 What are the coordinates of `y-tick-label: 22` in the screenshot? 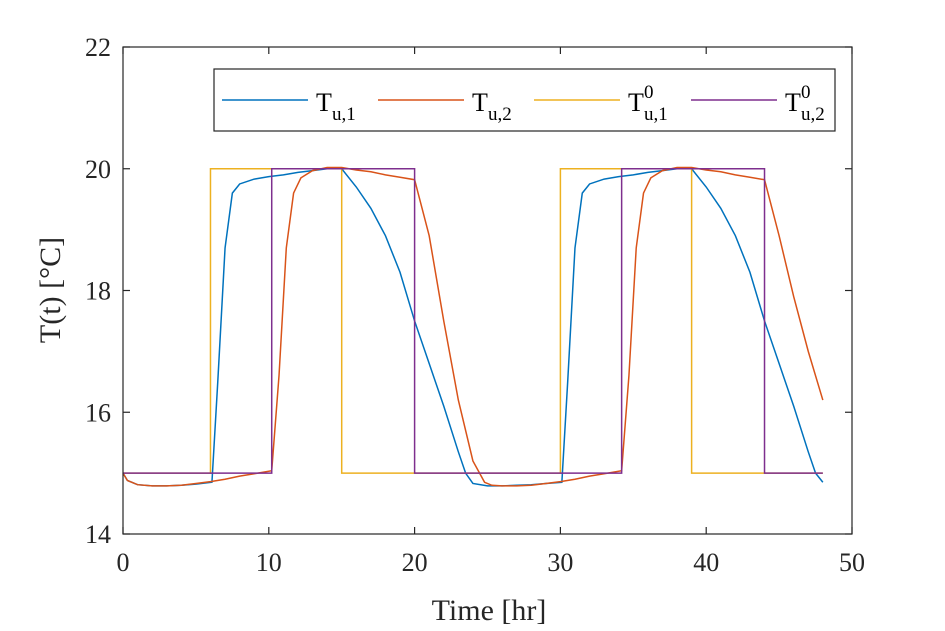 It's located at (98, 47).